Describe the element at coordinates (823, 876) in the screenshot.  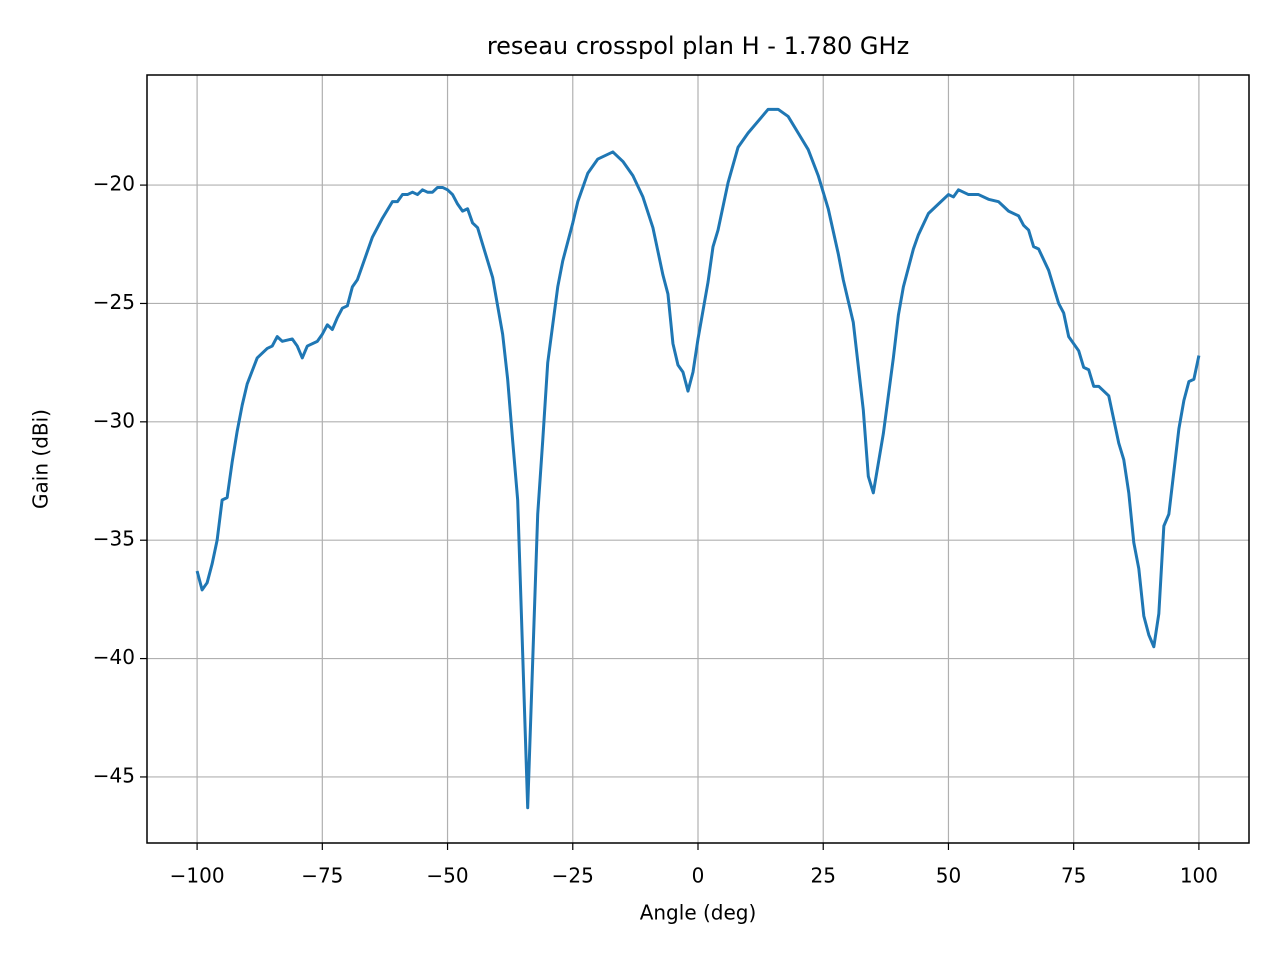
I see `x-tick-label: 25` at that location.